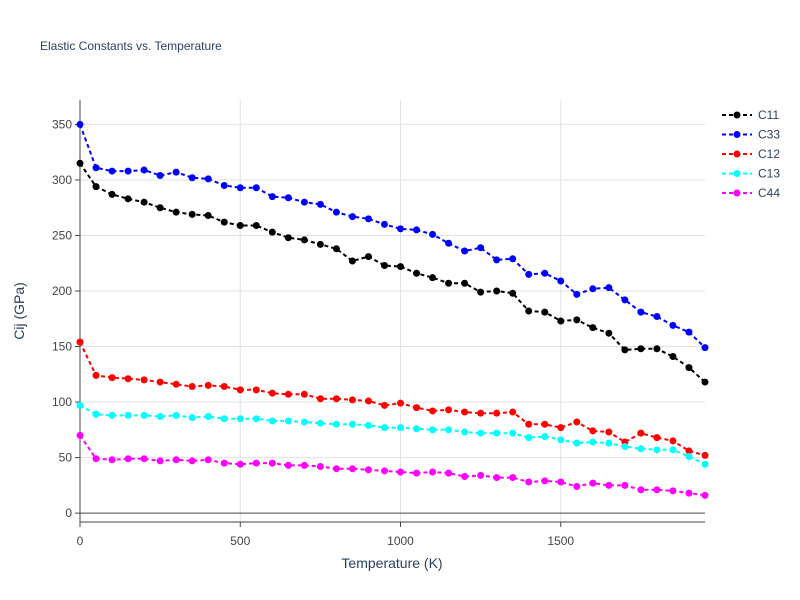  I want to click on x-tick-label: 1000, so click(400, 541).